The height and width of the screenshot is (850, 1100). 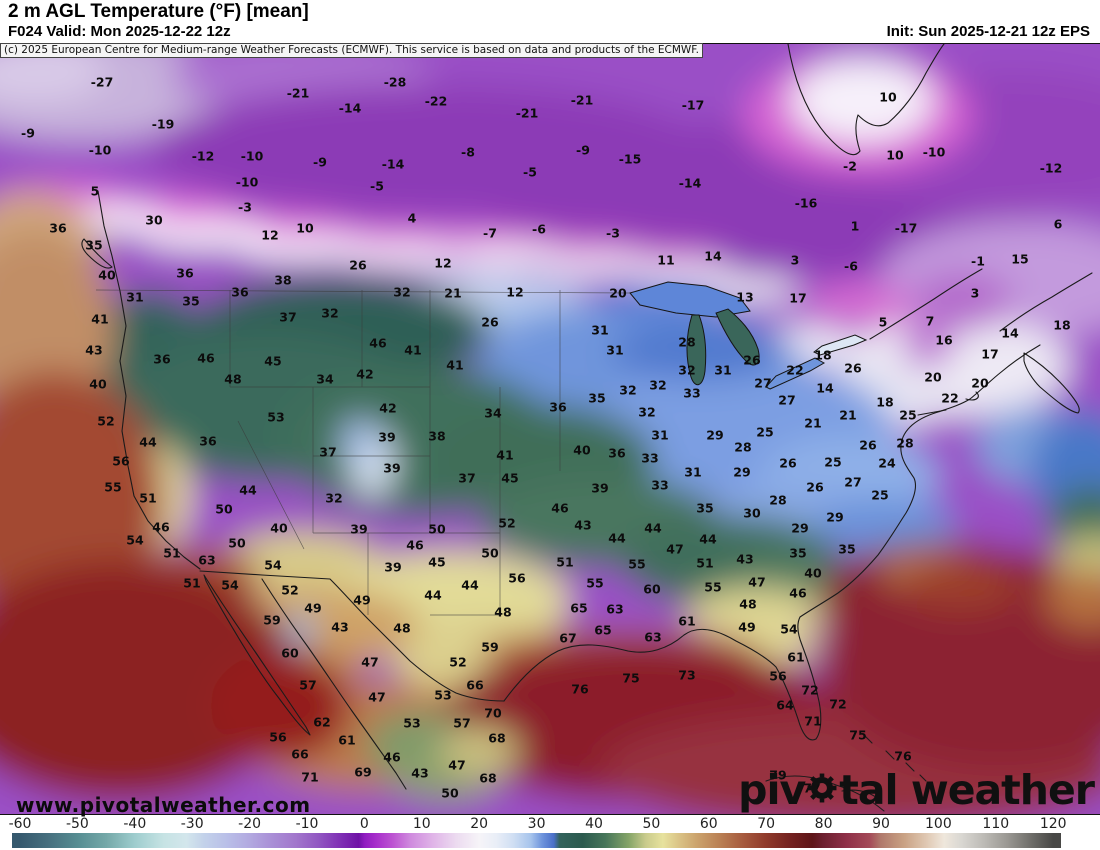 I want to click on colorbar-tick: -10, so click(x=307, y=824).